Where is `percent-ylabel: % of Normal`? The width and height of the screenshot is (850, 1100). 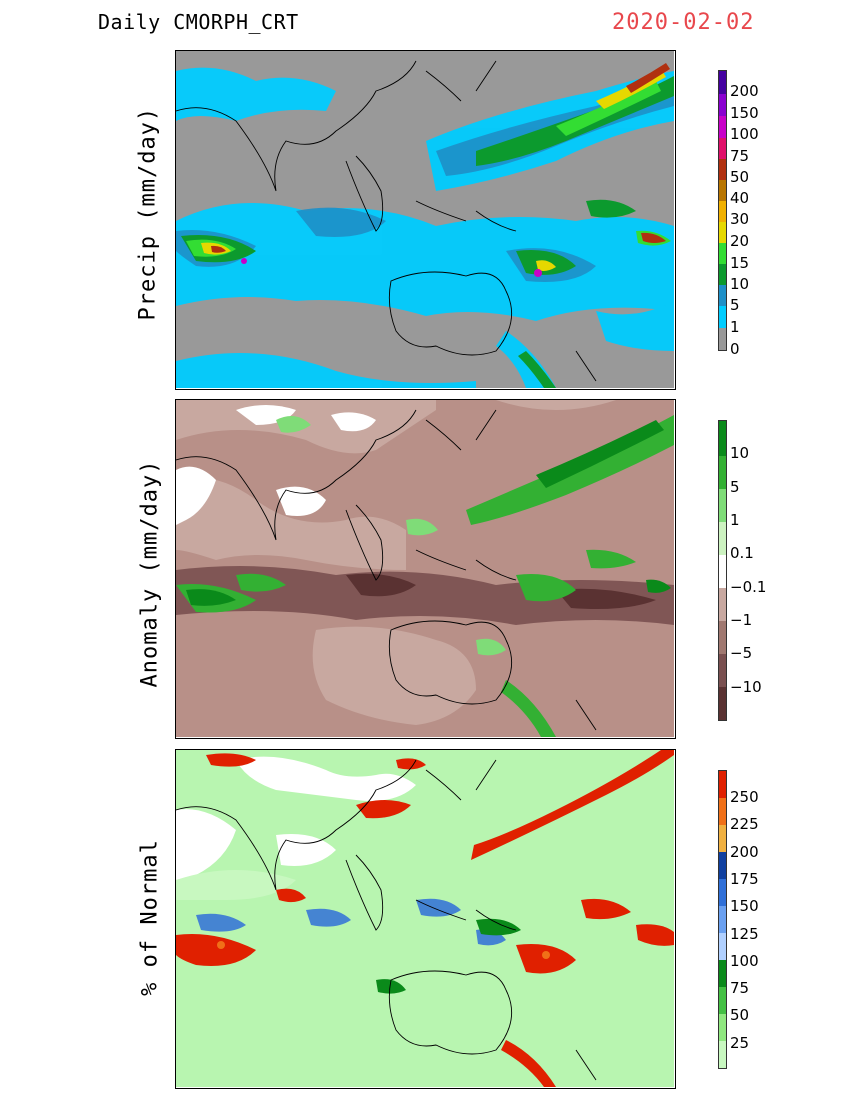 percent-ylabel: % of Normal is located at coordinates (150, 917).